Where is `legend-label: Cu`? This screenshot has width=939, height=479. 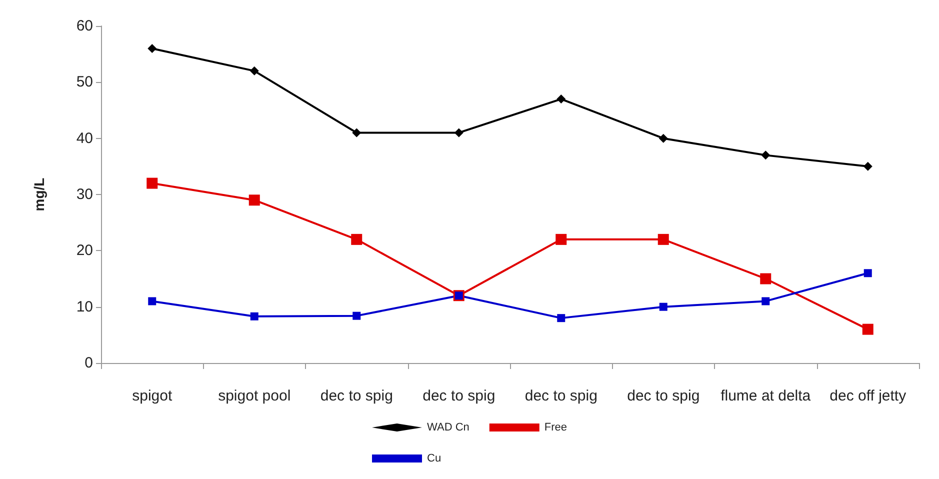 legend-label: Cu is located at coordinates (434, 458).